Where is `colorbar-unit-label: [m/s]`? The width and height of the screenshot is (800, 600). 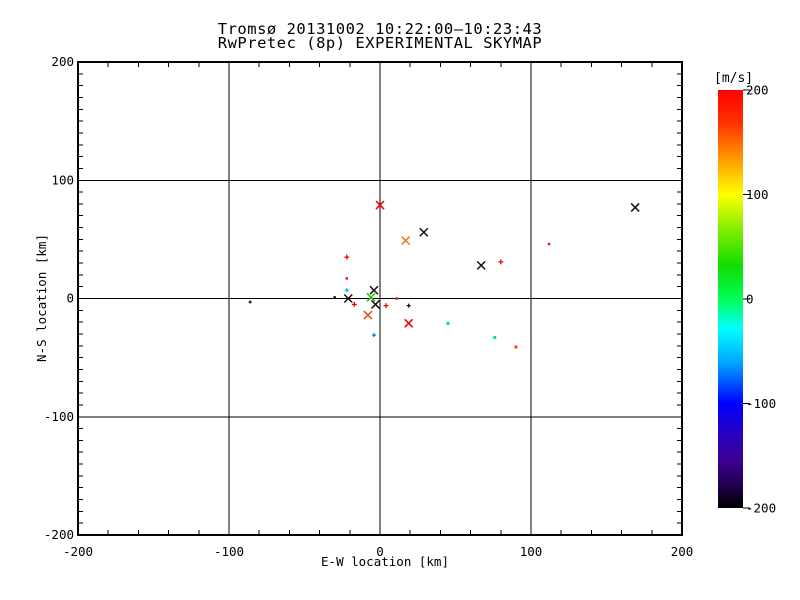 colorbar-unit-label: [m/s] is located at coordinates (733, 78).